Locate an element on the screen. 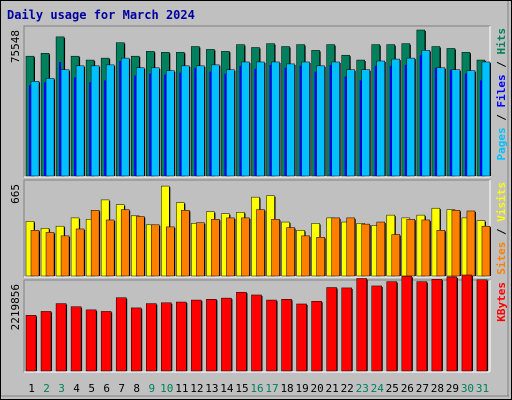 The width and height of the screenshot is (512, 400). x-tick-label-27: 27 is located at coordinates (422, 388).